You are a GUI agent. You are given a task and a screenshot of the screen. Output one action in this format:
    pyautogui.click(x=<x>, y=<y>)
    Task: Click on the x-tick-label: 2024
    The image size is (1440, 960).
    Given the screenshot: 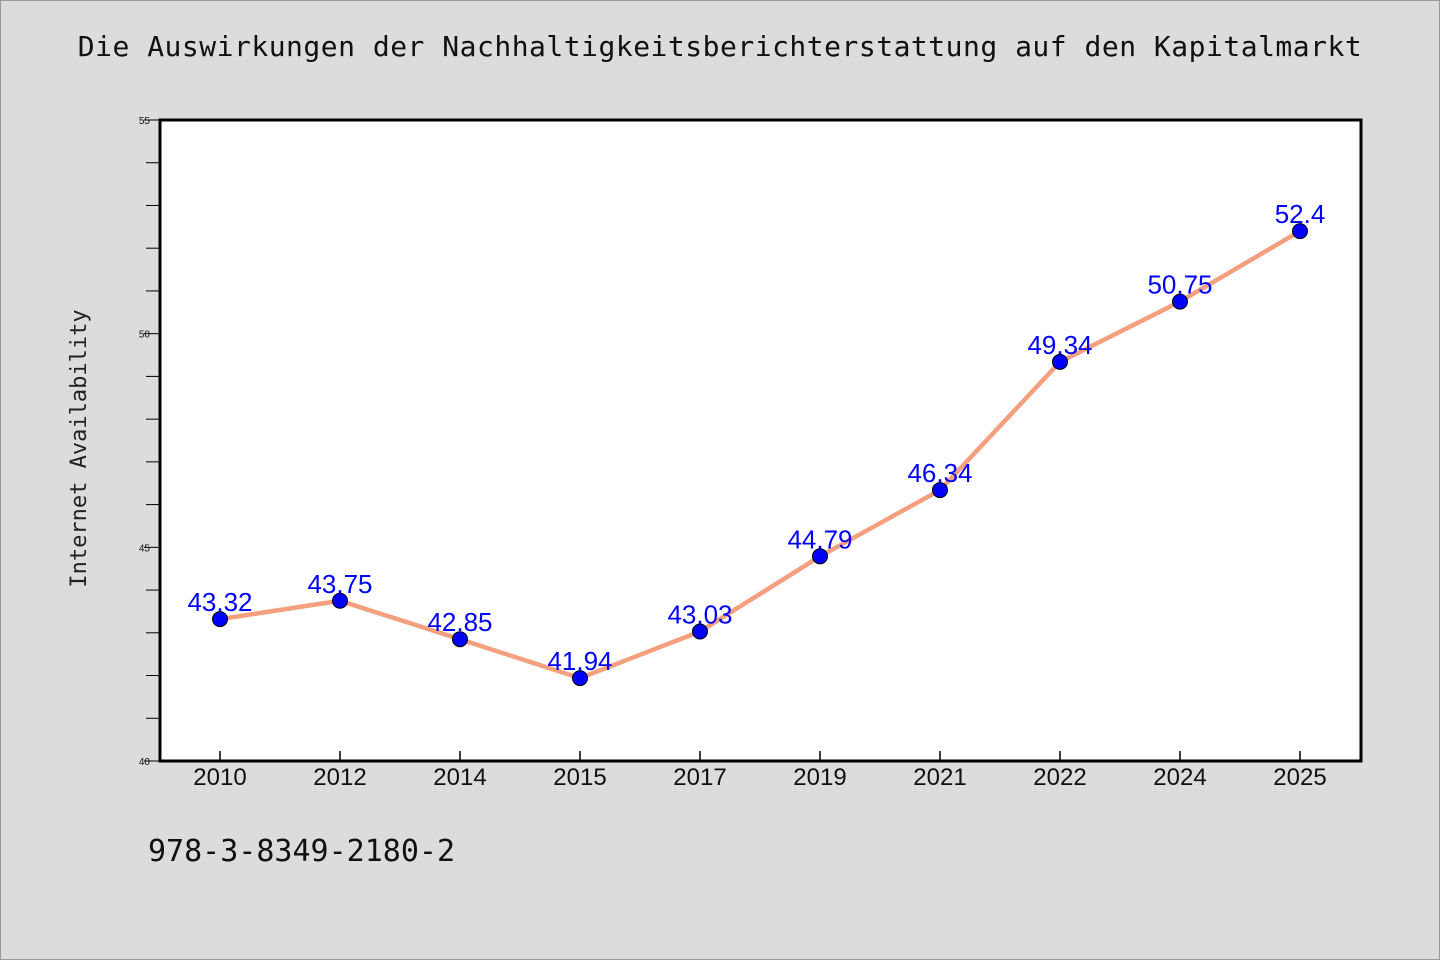 What is the action you would take?
    pyautogui.click(x=1179, y=777)
    